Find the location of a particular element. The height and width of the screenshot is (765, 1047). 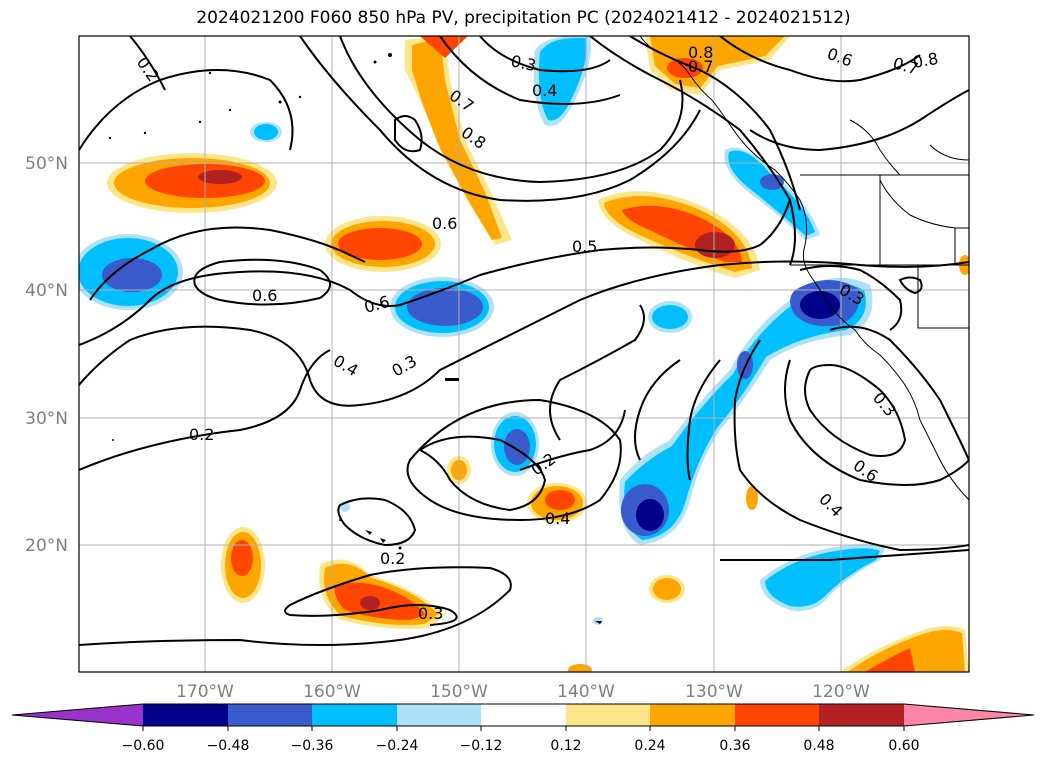

colorbar-tick-label: −0.48 is located at coordinates (228, 746).